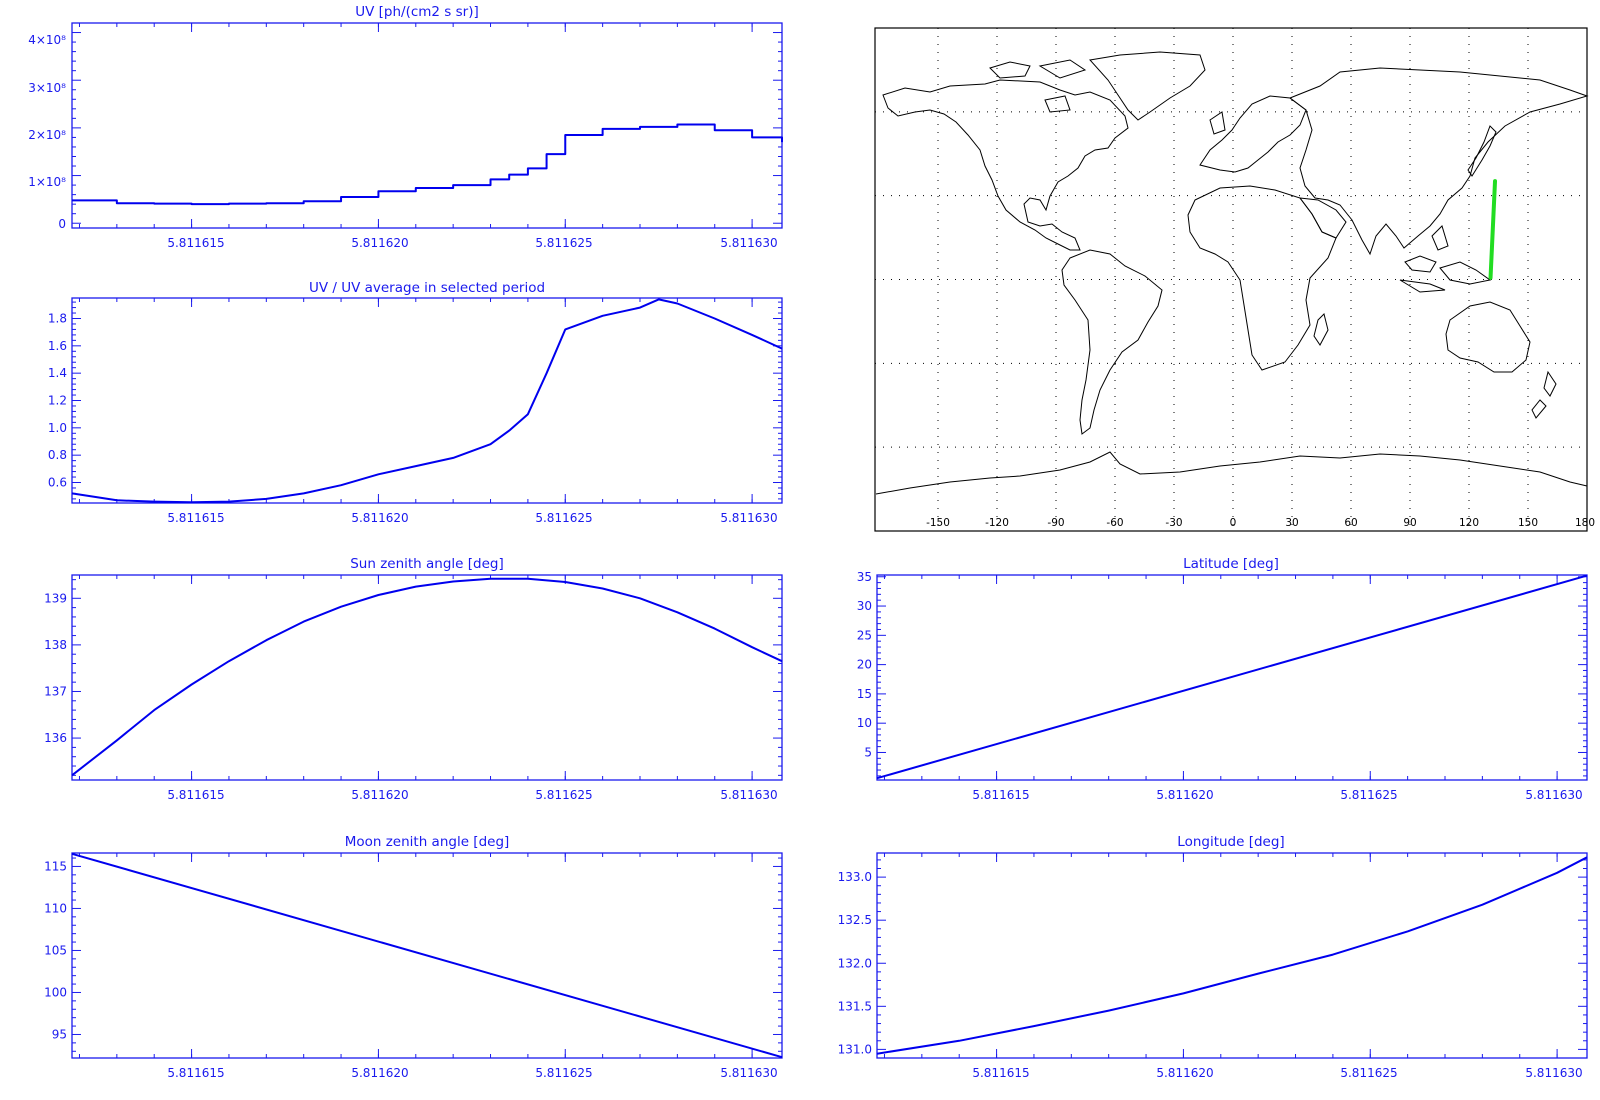  What do you see at coordinates (1482, 151) in the screenshot?
I see `coast-japan` at bounding box center [1482, 151].